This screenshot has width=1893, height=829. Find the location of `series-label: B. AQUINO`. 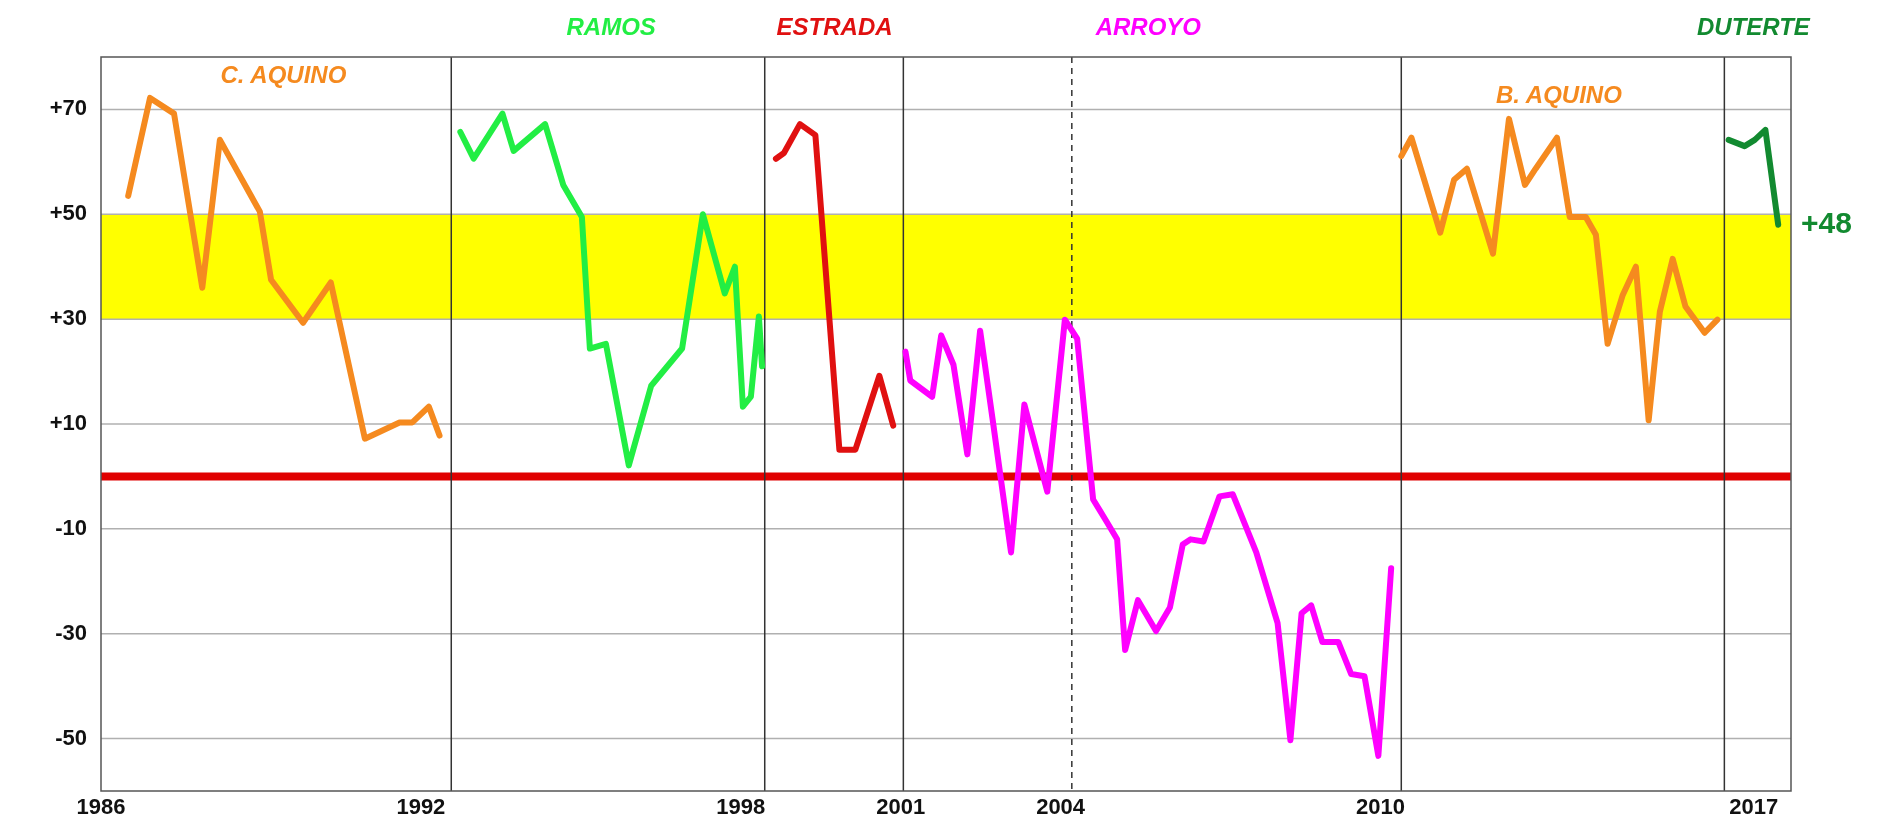

series-label: B. AQUINO is located at coordinates (1559, 95).